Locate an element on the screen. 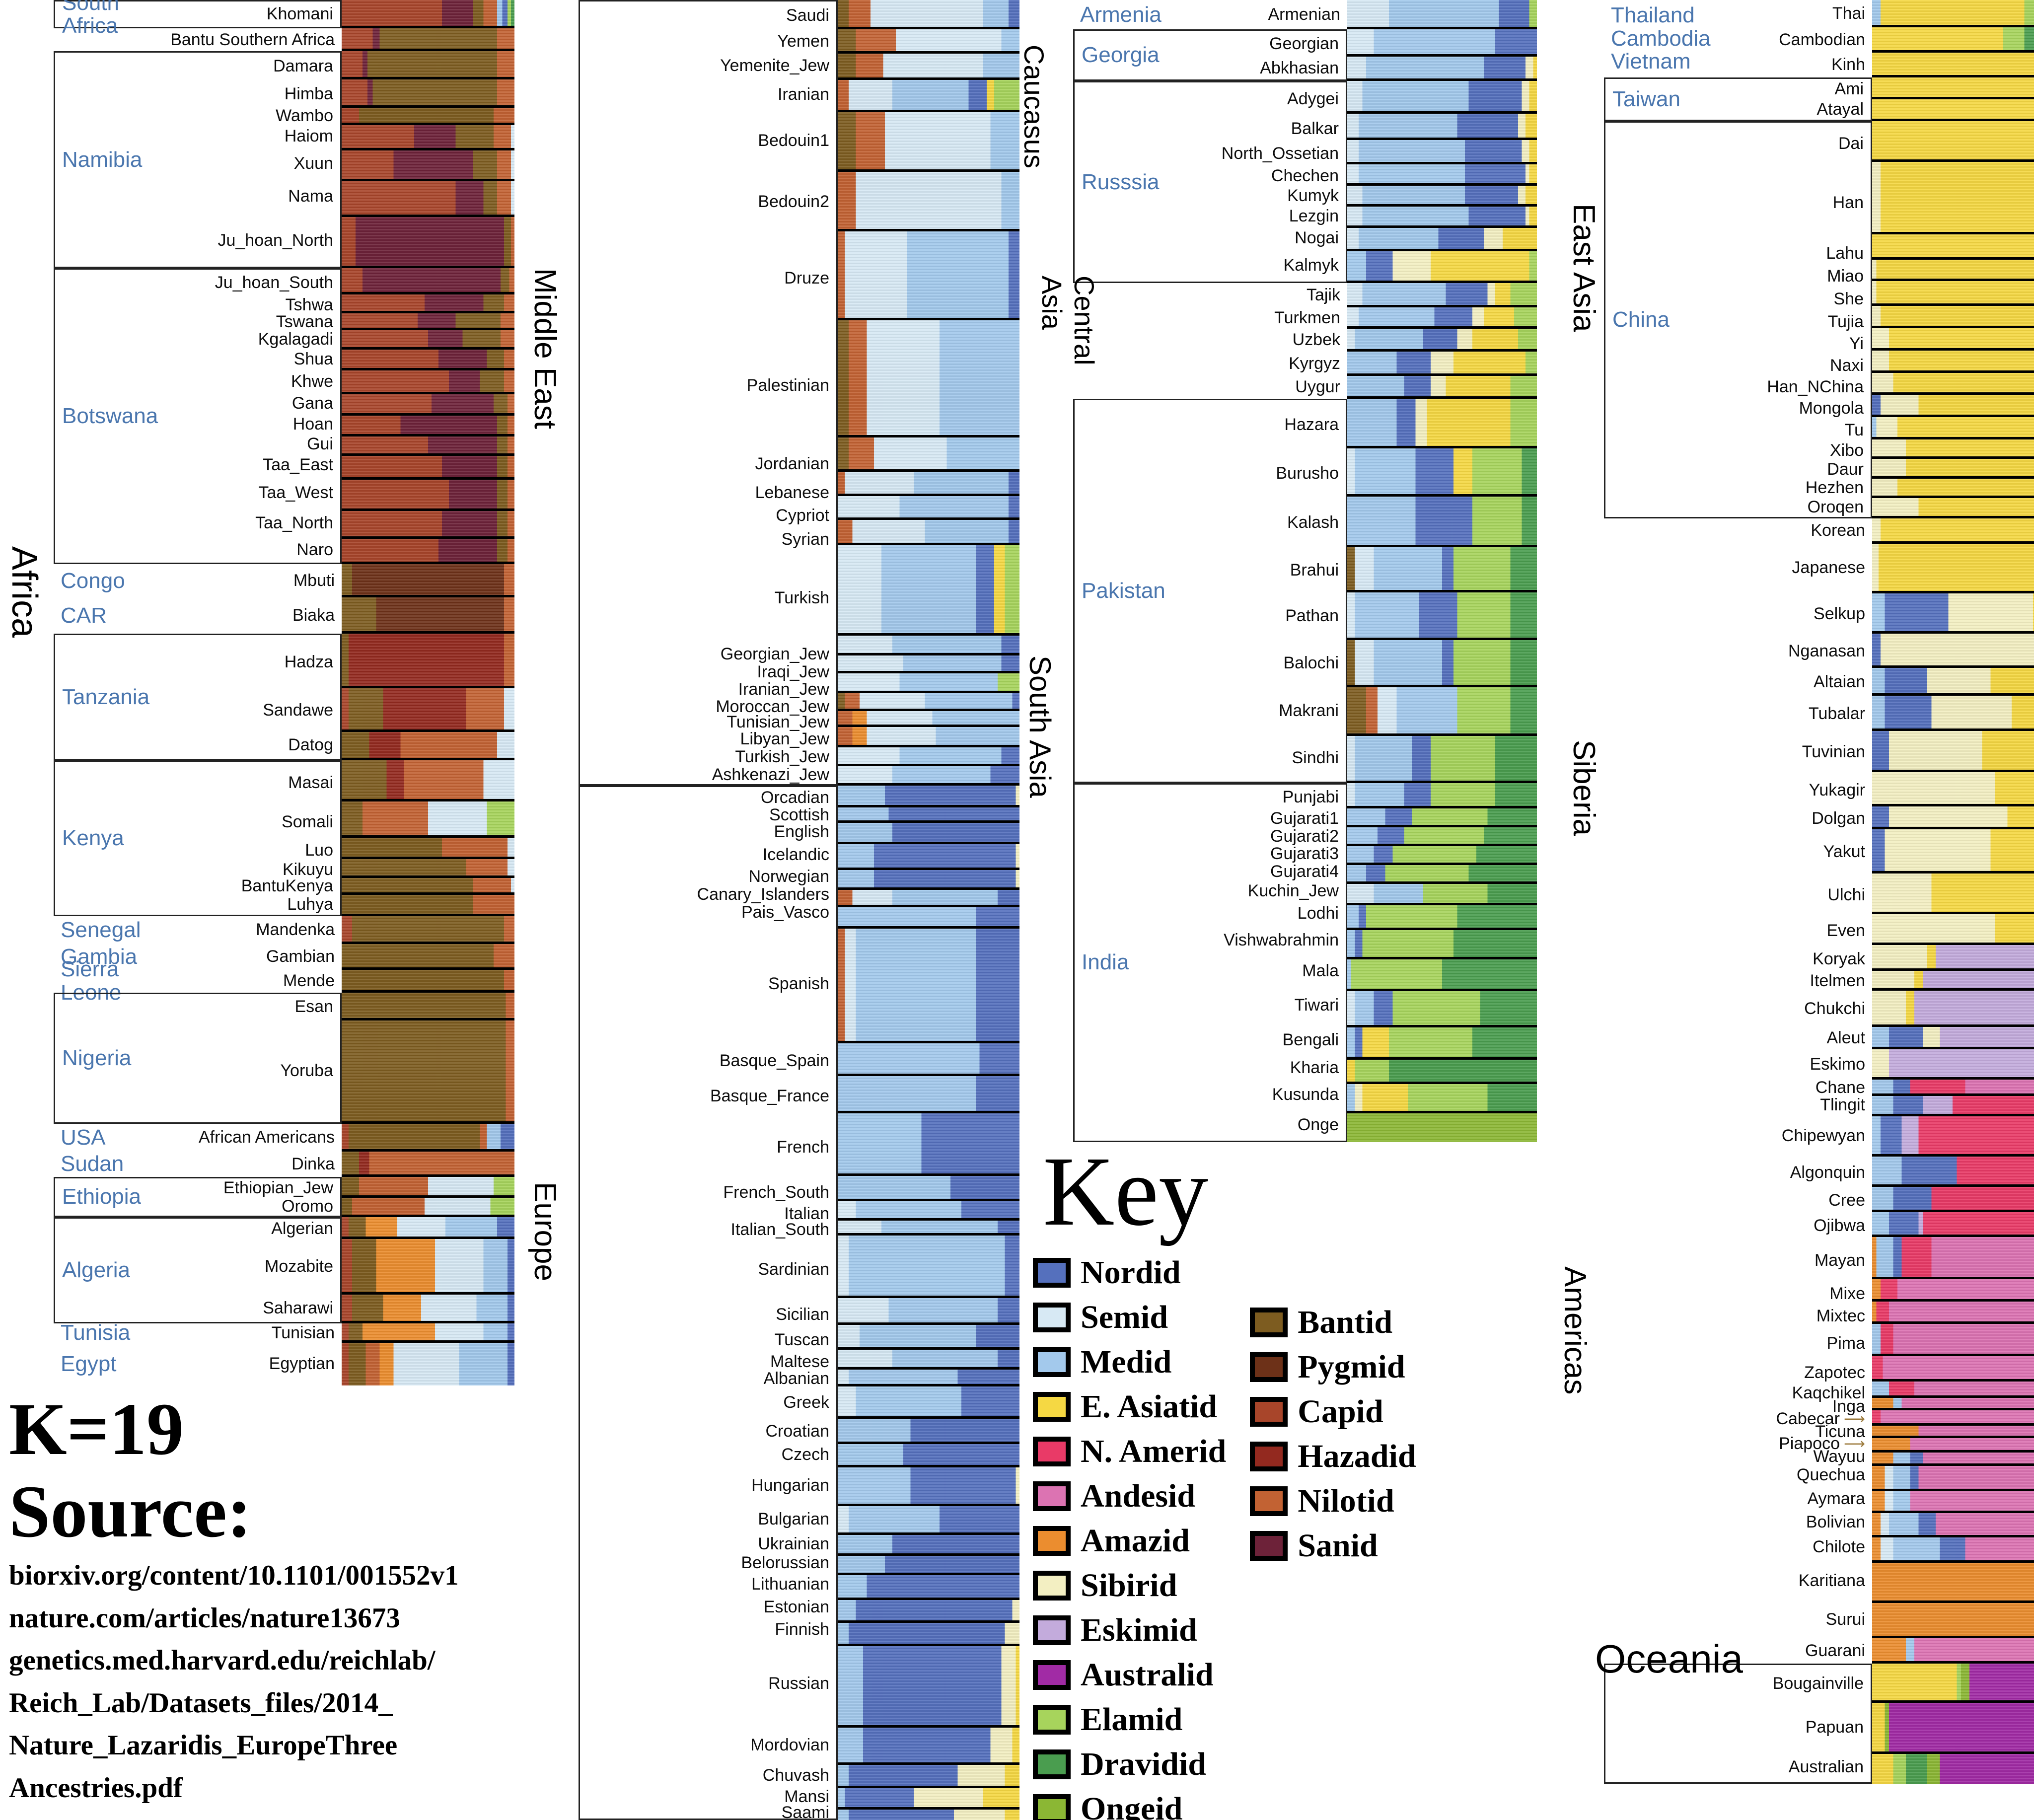 The width and height of the screenshot is (2034, 1820). country-group: Senegal Mandenka is located at coordinates (257, 930).